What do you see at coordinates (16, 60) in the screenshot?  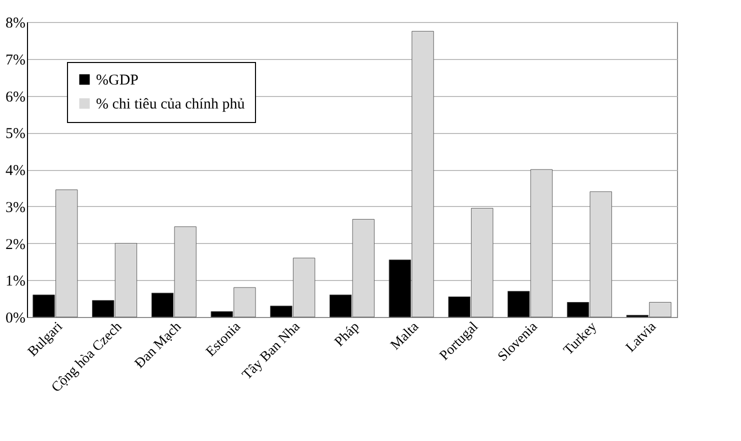 I see `y-tick-label: 7%` at bounding box center [16, 60].